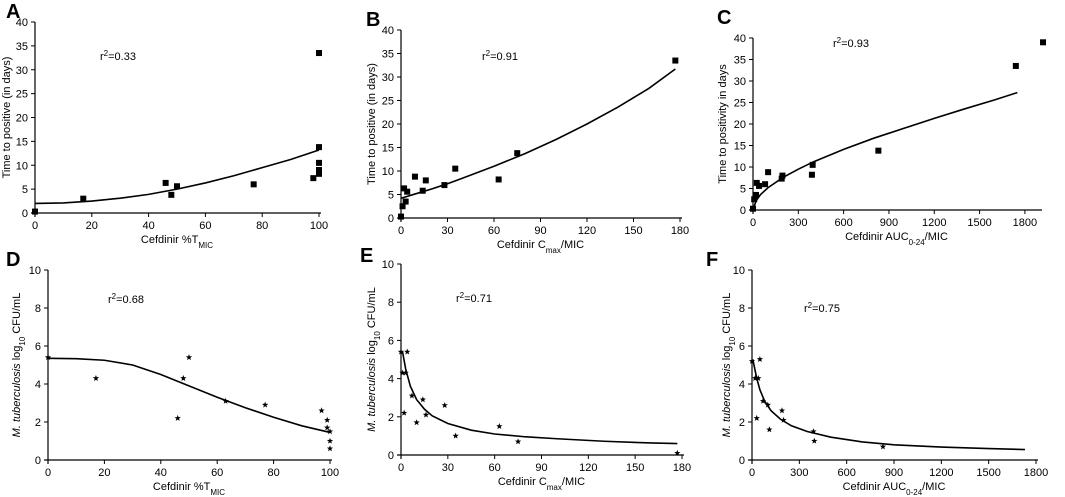 This screenshot has width=1065, height=497. Describe the element at coordinates (917, 242) in the screenshot. I see `x-axis-label-sub: 0-24` at that location.